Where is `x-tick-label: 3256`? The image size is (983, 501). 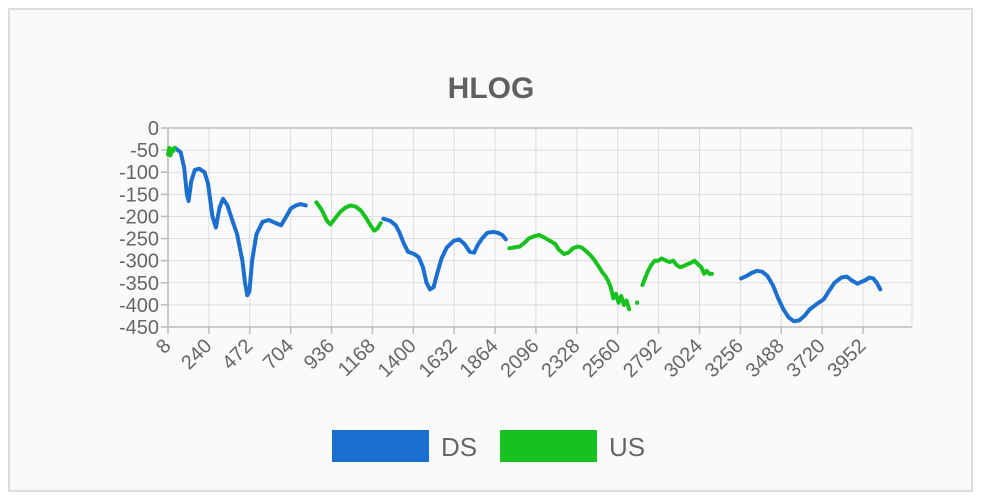
x-tick-label: 3256 is located at coordinates (724, 358).